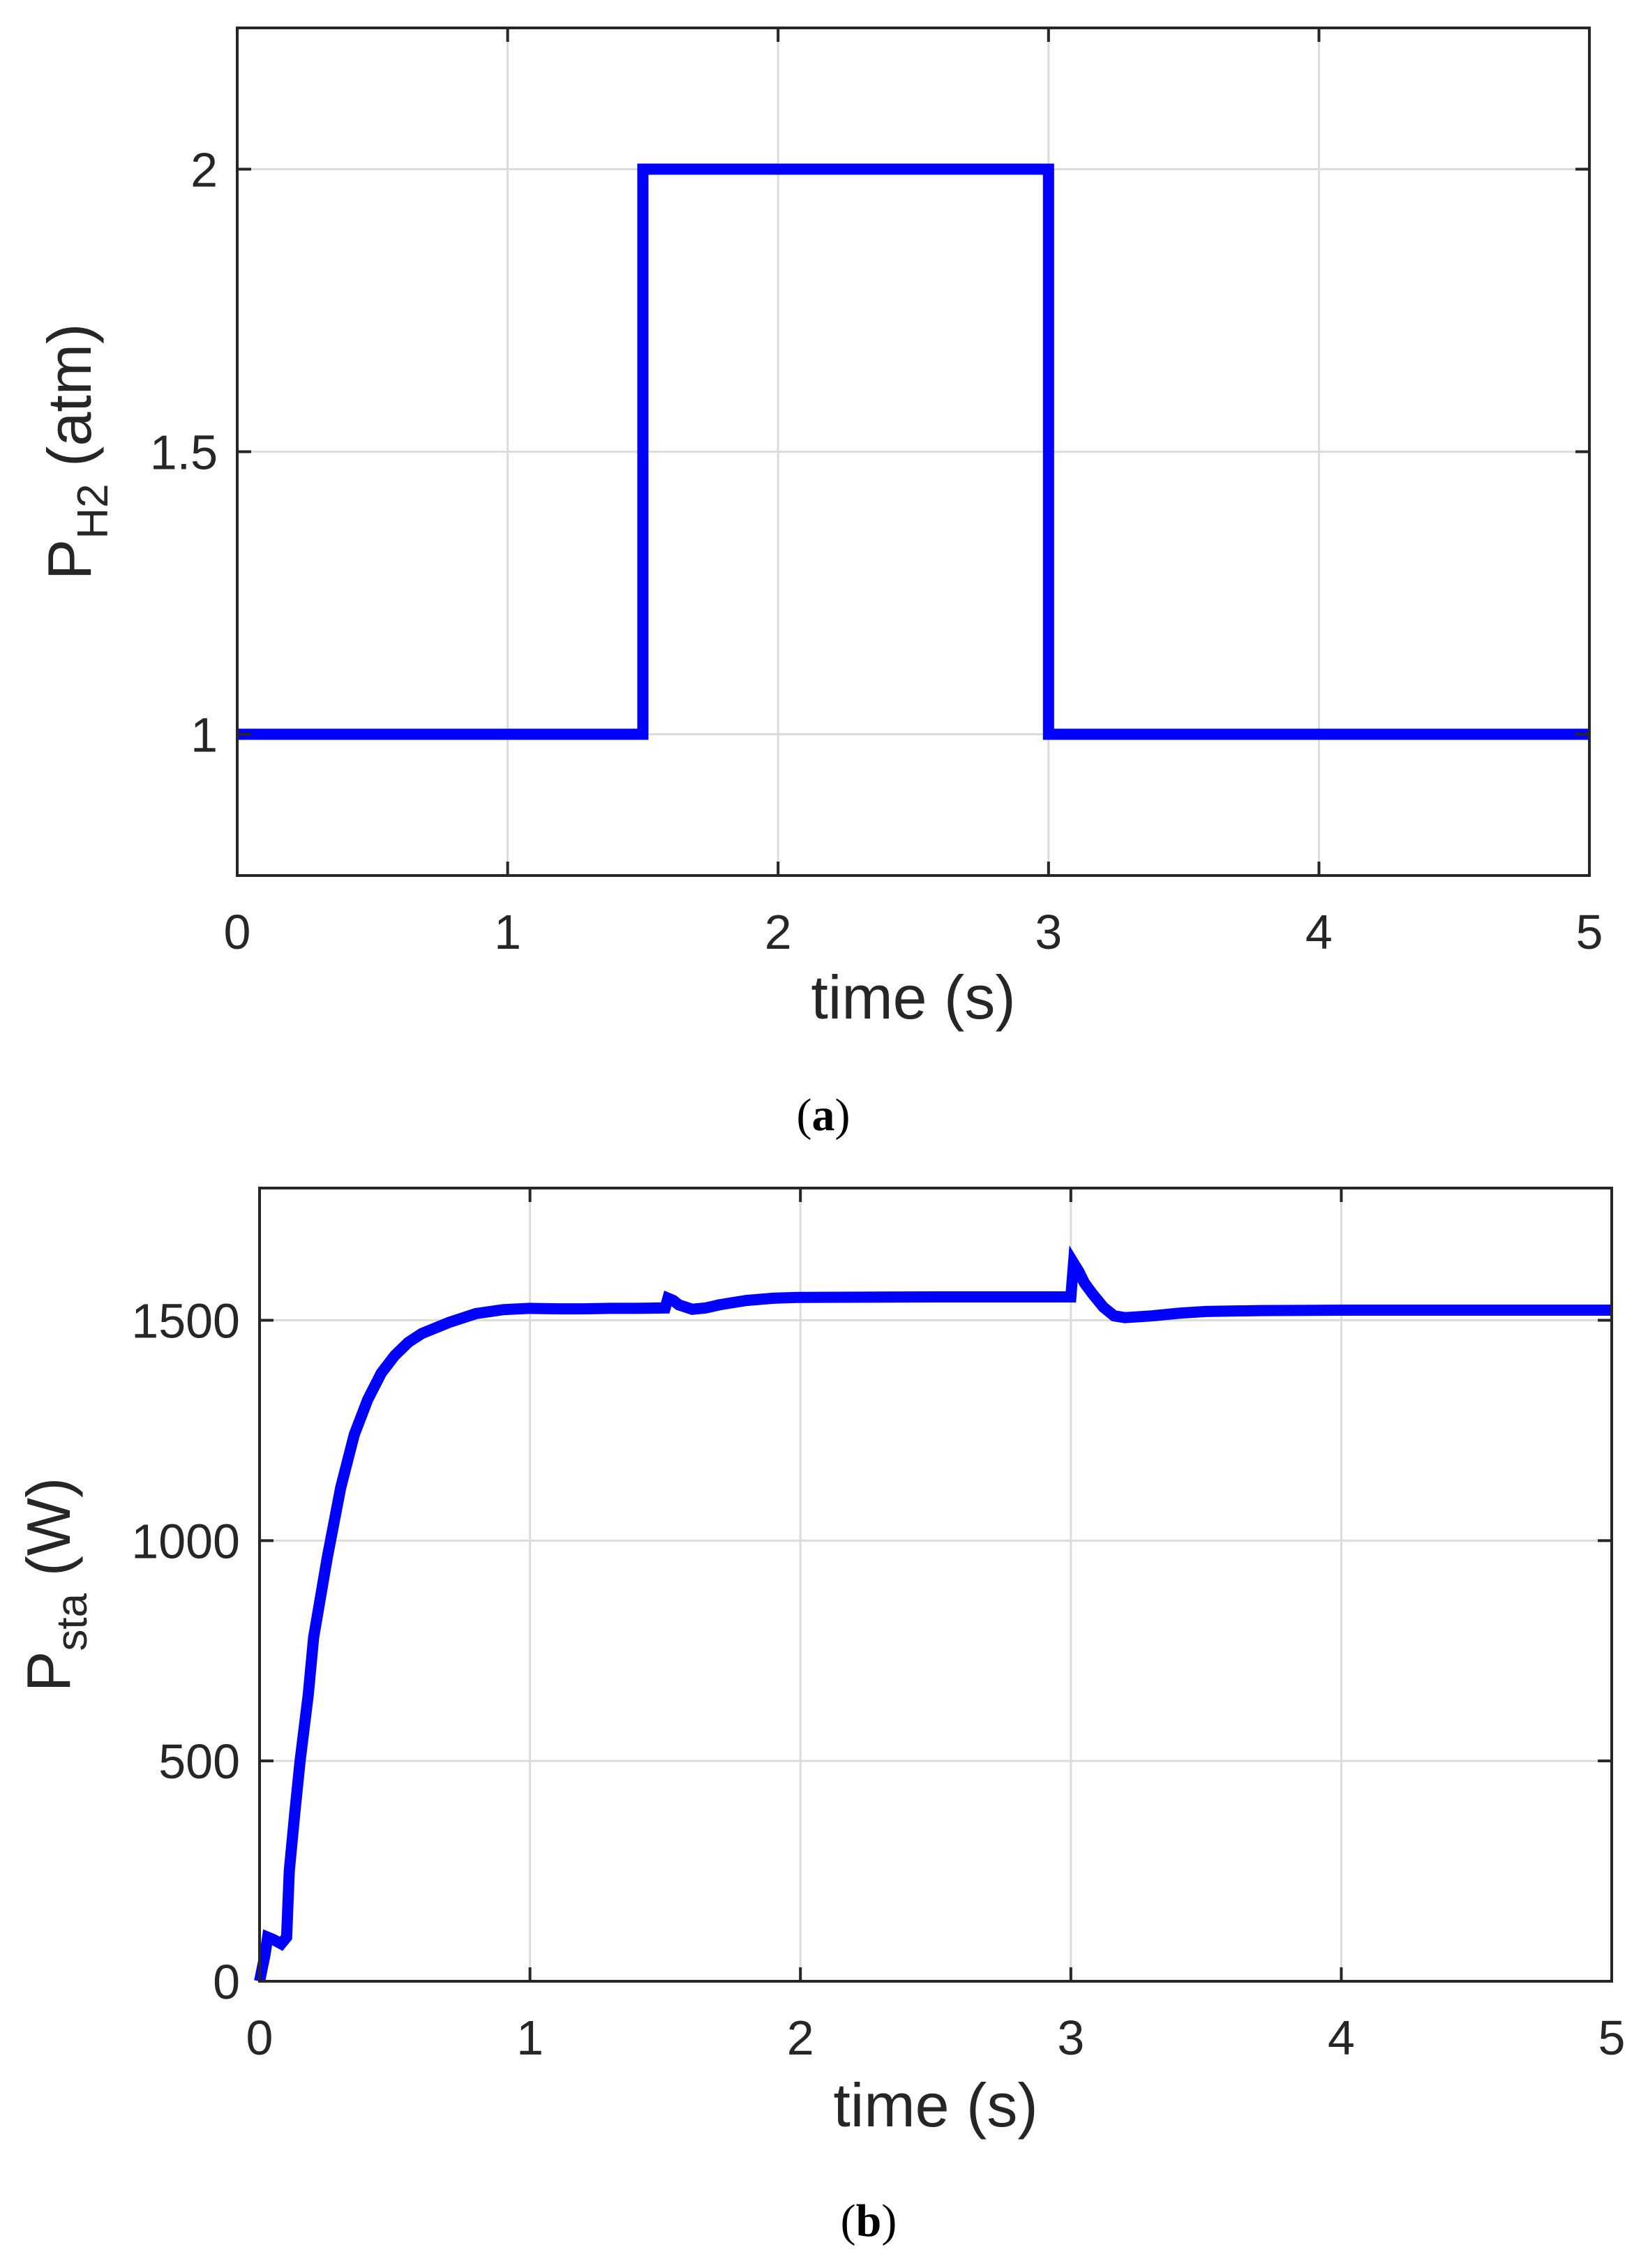  Describe the element at coordinates (69, 404) in the screenshot. I see `panel-a-y-axis-label-unit: (atm)` at that location.